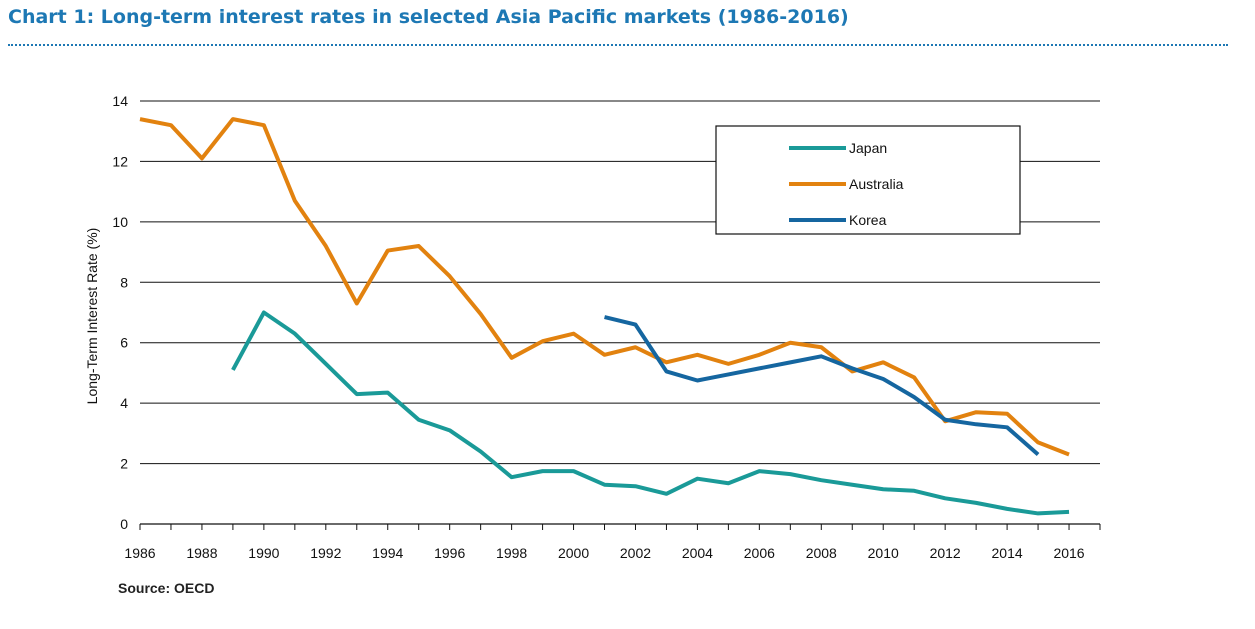 This screenshot has width=1255, height=629. What do you see at coordinates (876, 184) in the screenshot?
I see `legend-label-australia: Australia` at bounding box center [876, 184].